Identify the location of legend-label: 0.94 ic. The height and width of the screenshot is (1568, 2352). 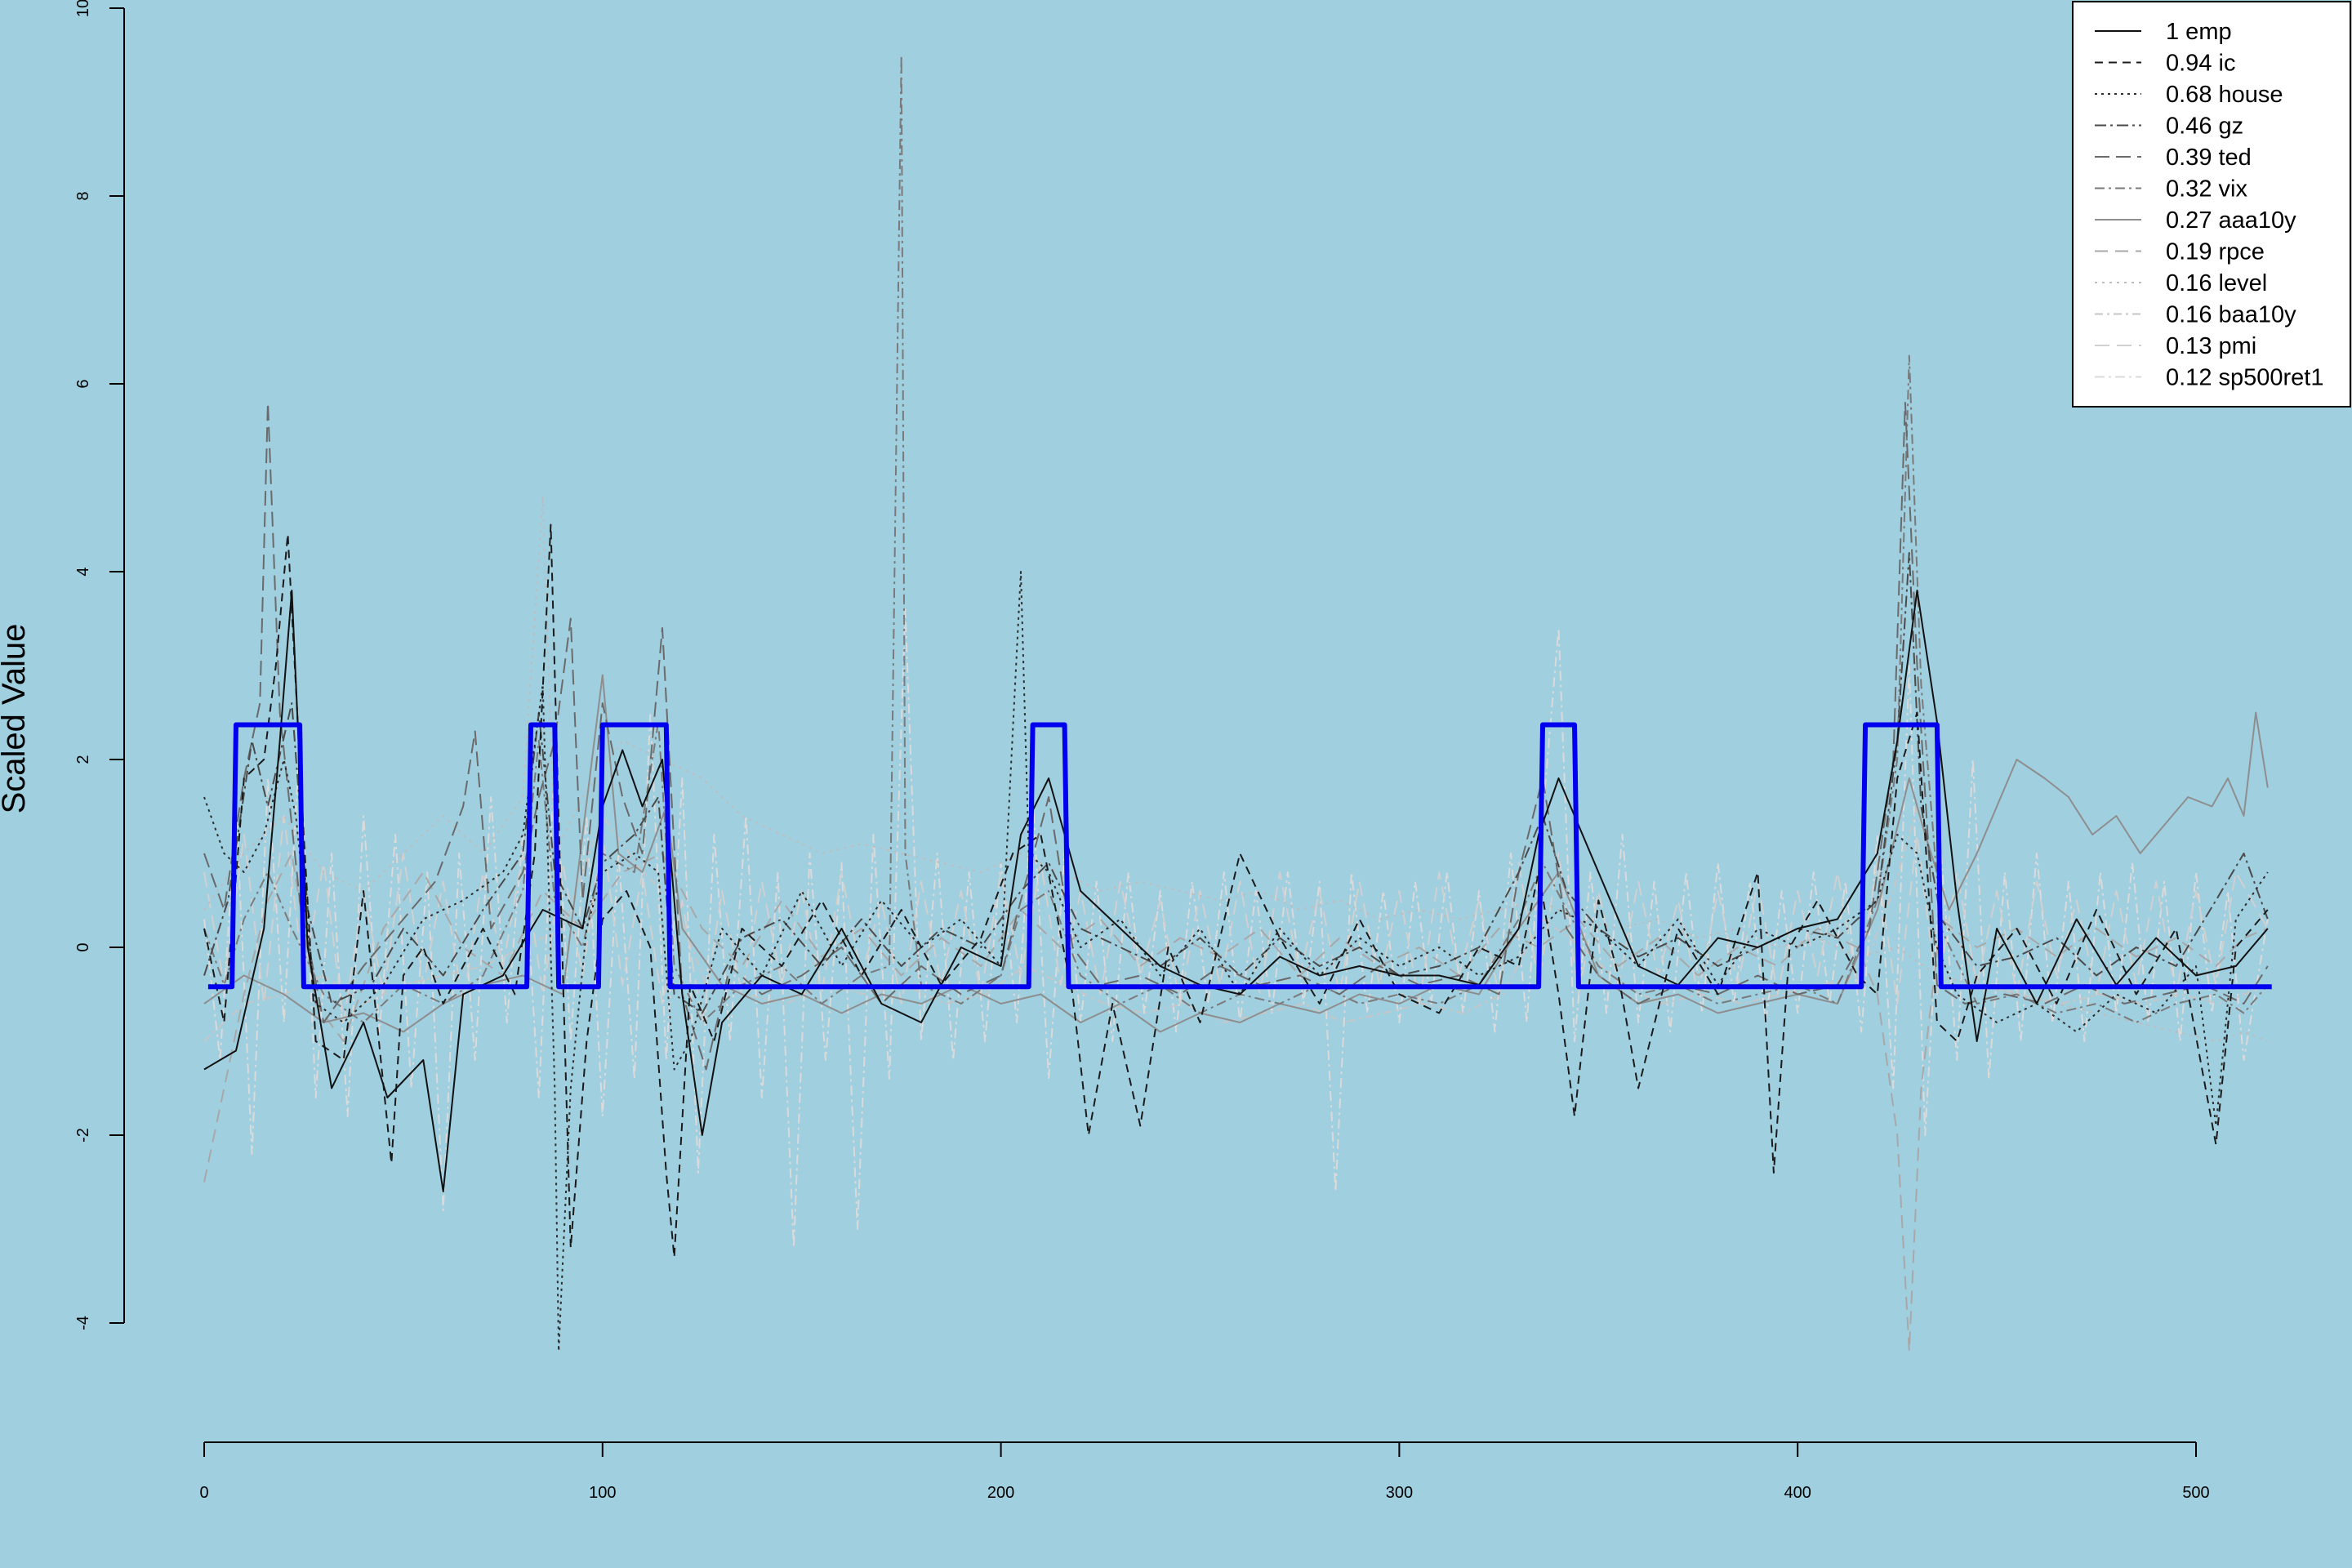
(2200, 64).